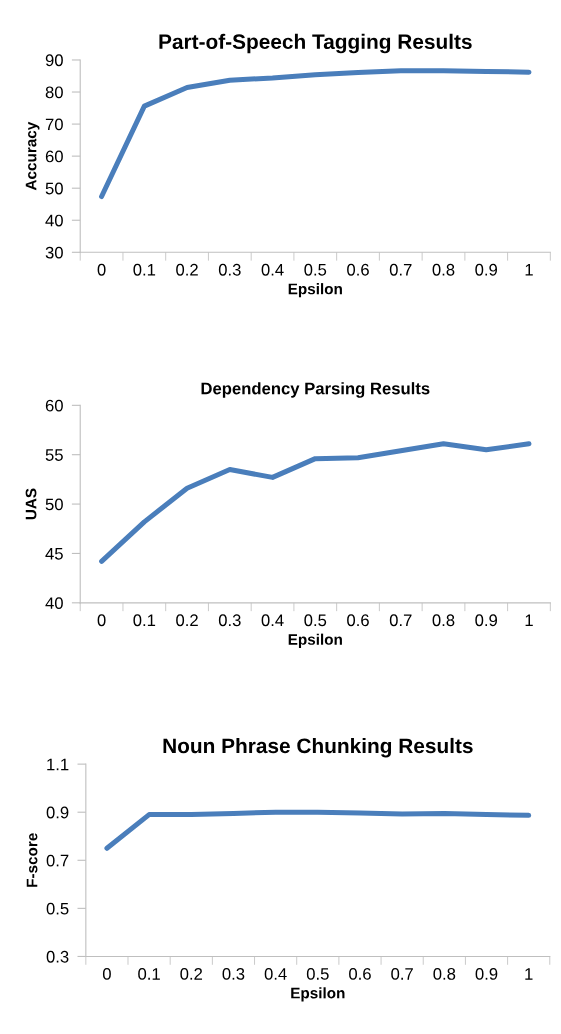 Image resolution: width=561 pixels, height=1034 pixels. I want to click on y-tick-label: 0.3, so click(57, 956).